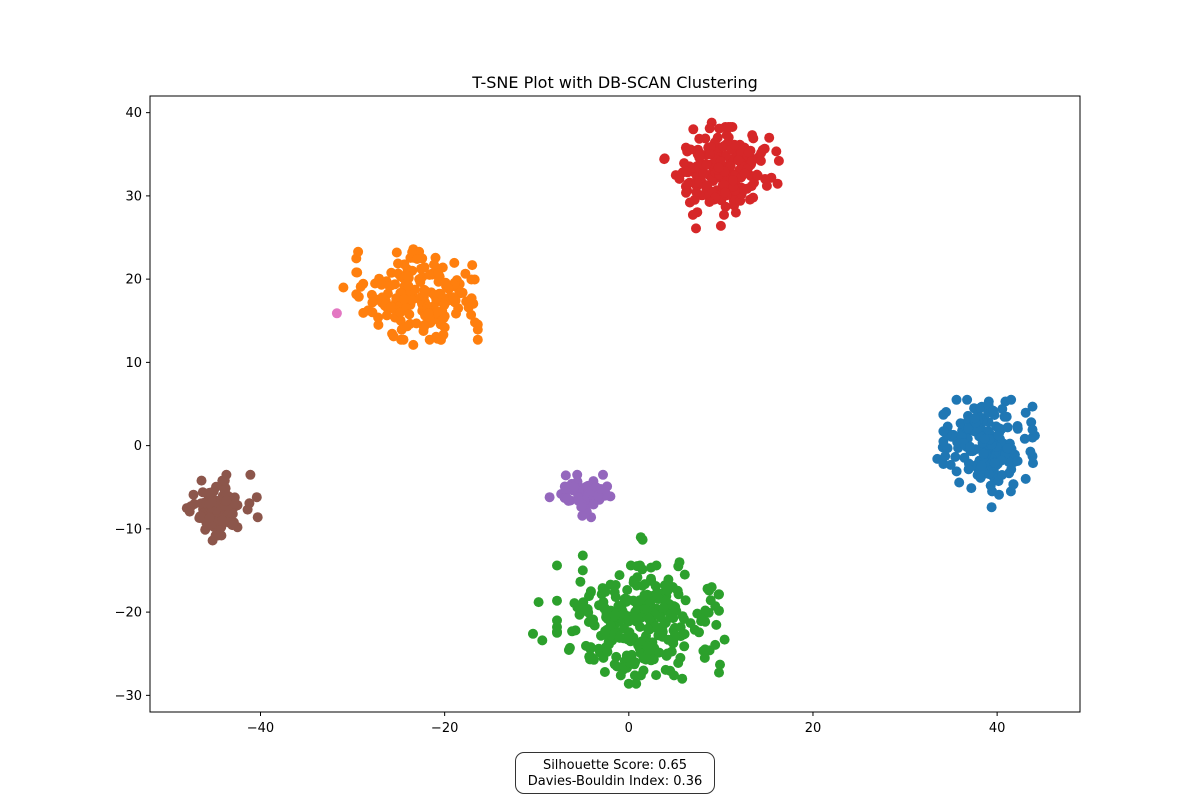 This screenshot has height=800, width=1200. Describe the element at coordinates (133, 196) in the screenshot. I see `y-tick-label: 30` at that location.